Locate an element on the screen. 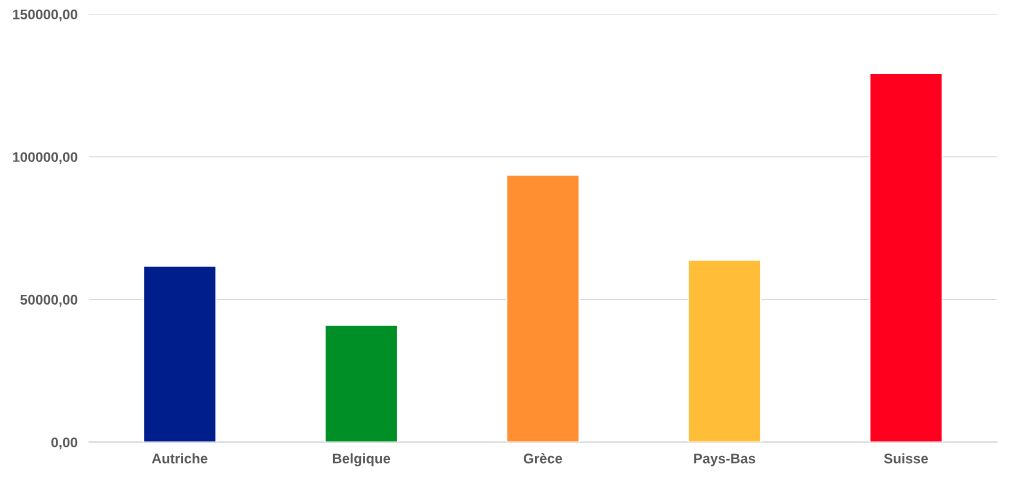 This screenshot has width=1011, height=488. x-tick-label: Pays-Bas is located at coordinates (725, 460).